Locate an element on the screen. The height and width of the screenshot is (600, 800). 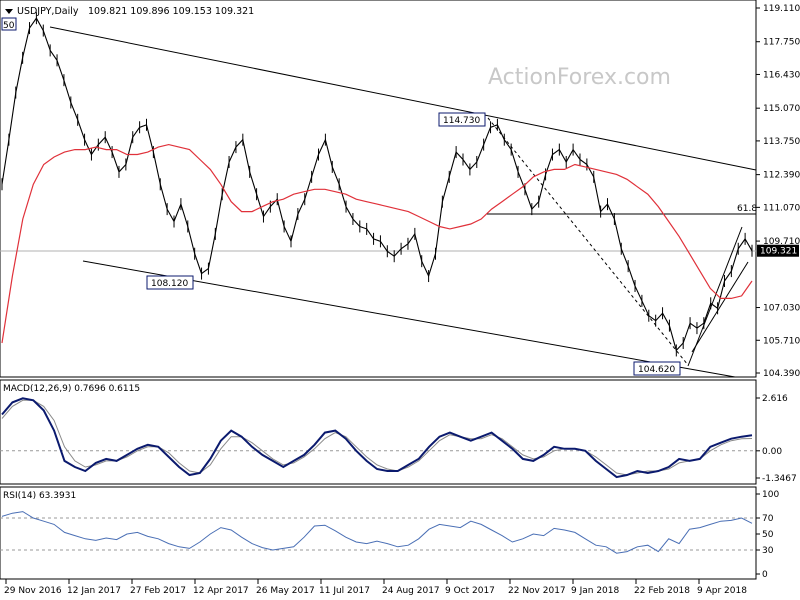
x-tick-label: 9 Jan 2018 is located at coordinates (595, 591).